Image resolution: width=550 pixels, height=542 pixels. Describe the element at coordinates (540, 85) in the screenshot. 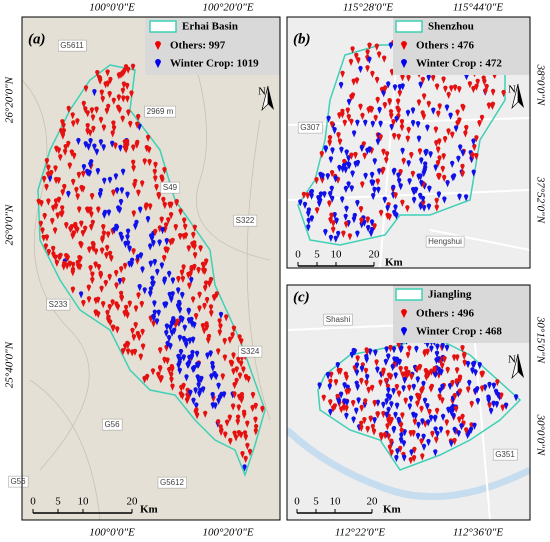

I see `coord-label: 38°0'0"N` at that location.